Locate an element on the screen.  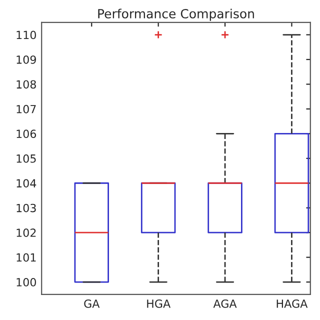
x-tick-label: HGA is located at coordinates (159, 303).